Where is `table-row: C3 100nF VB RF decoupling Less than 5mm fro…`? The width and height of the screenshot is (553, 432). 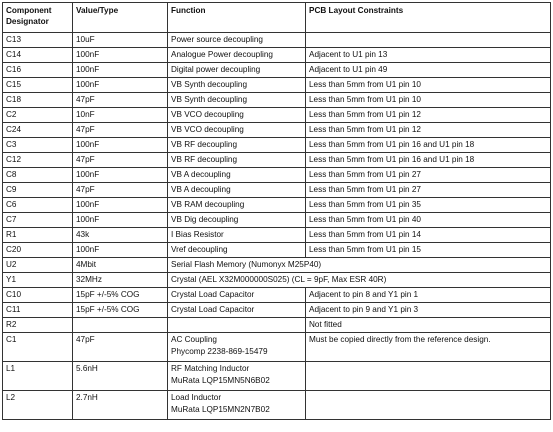
table-row: C3 100nF VB RF decoupling Less than 5mm fro… is located at coordinates (276, 145).